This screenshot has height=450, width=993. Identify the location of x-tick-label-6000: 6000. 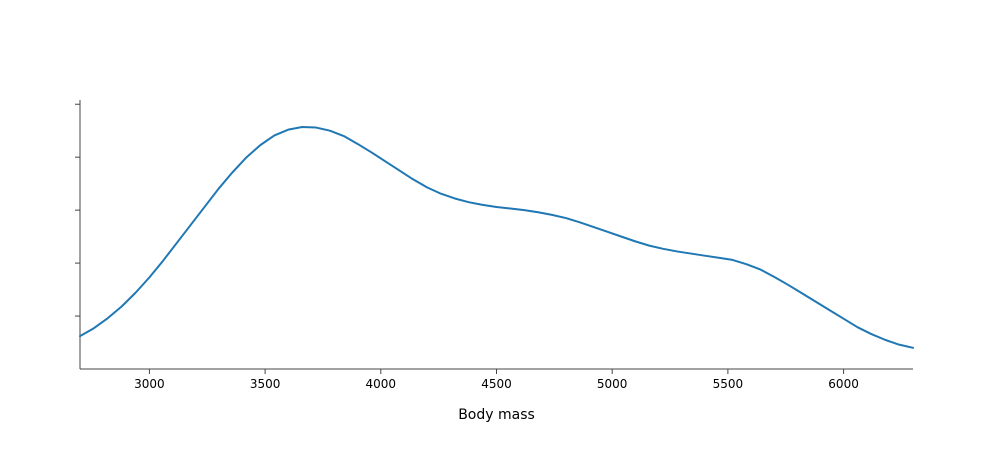
(843, 384).